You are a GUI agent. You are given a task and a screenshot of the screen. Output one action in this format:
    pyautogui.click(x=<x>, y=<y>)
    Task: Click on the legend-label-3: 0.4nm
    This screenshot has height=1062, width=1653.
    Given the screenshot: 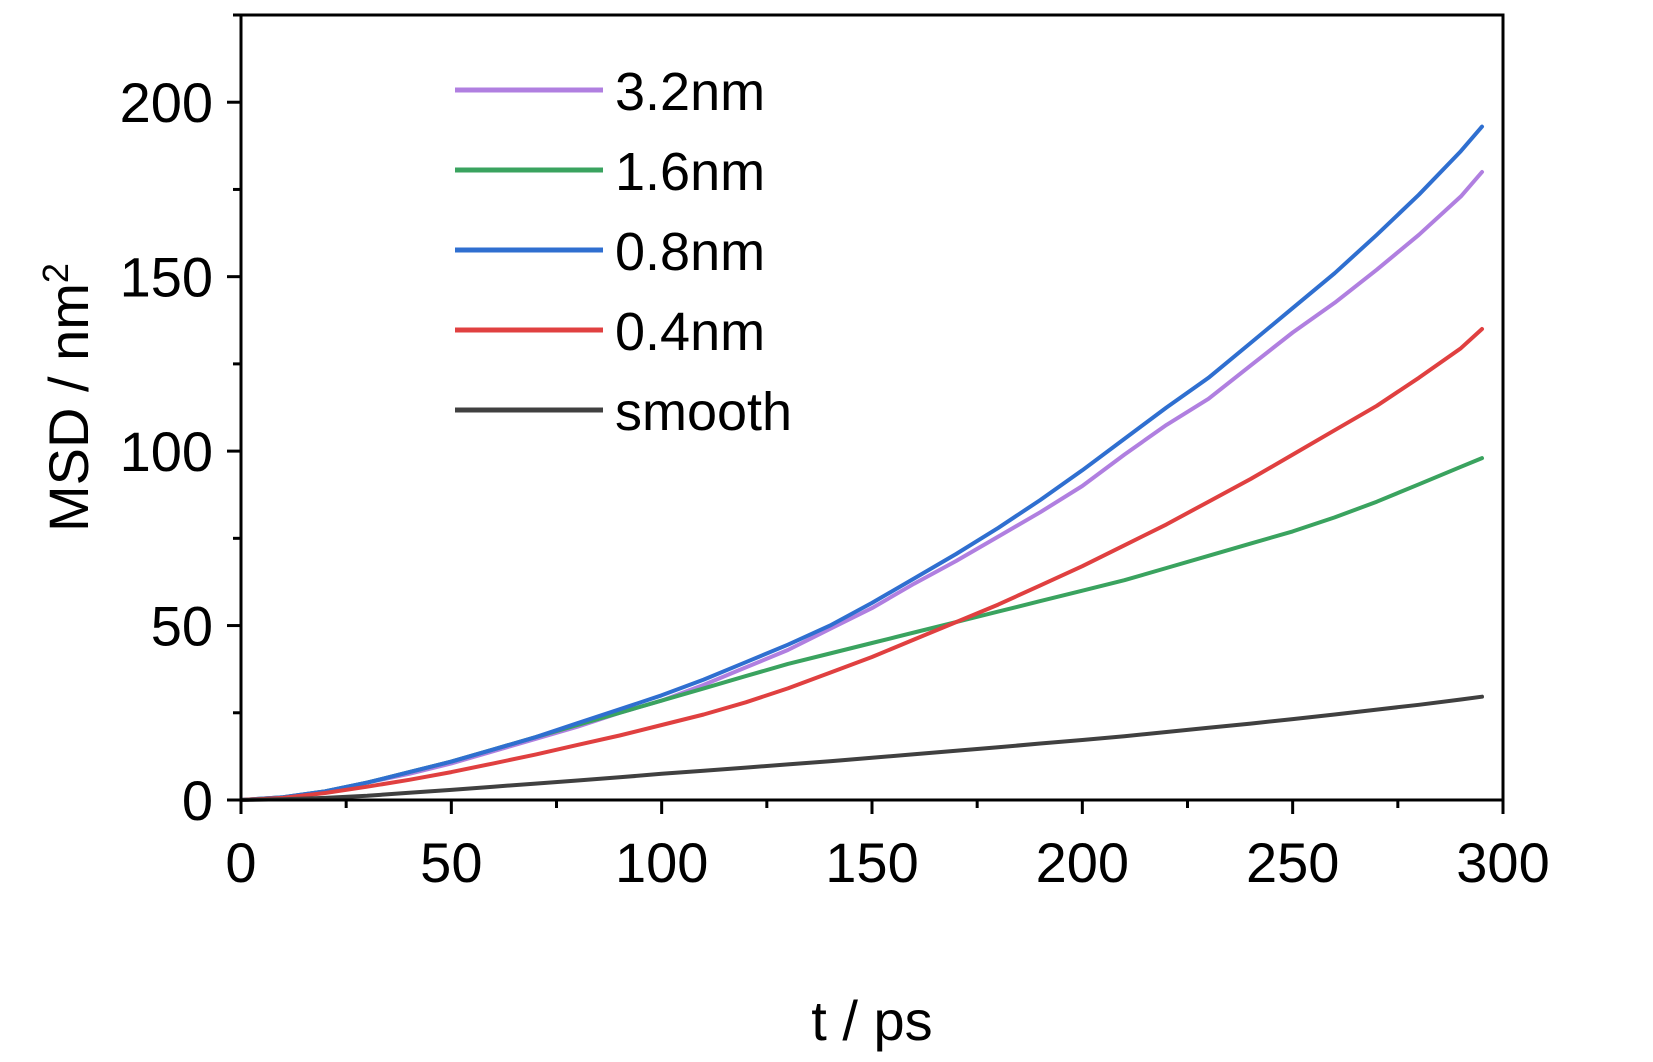 What is the action you would take?
    pyautogui.click(x=690, y=332)
    